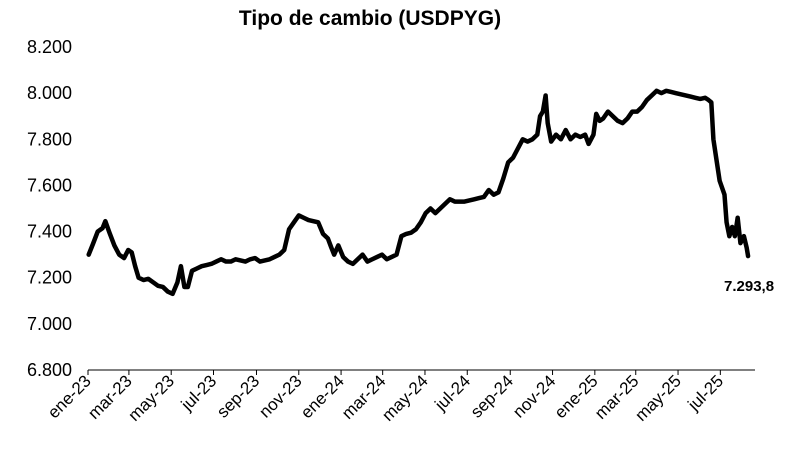 The height and width of the screenshot is (454, 785). Describe the element at coordinates (280, 396) in the screenshot. I see `x-tick-label: nov-23` at that location.